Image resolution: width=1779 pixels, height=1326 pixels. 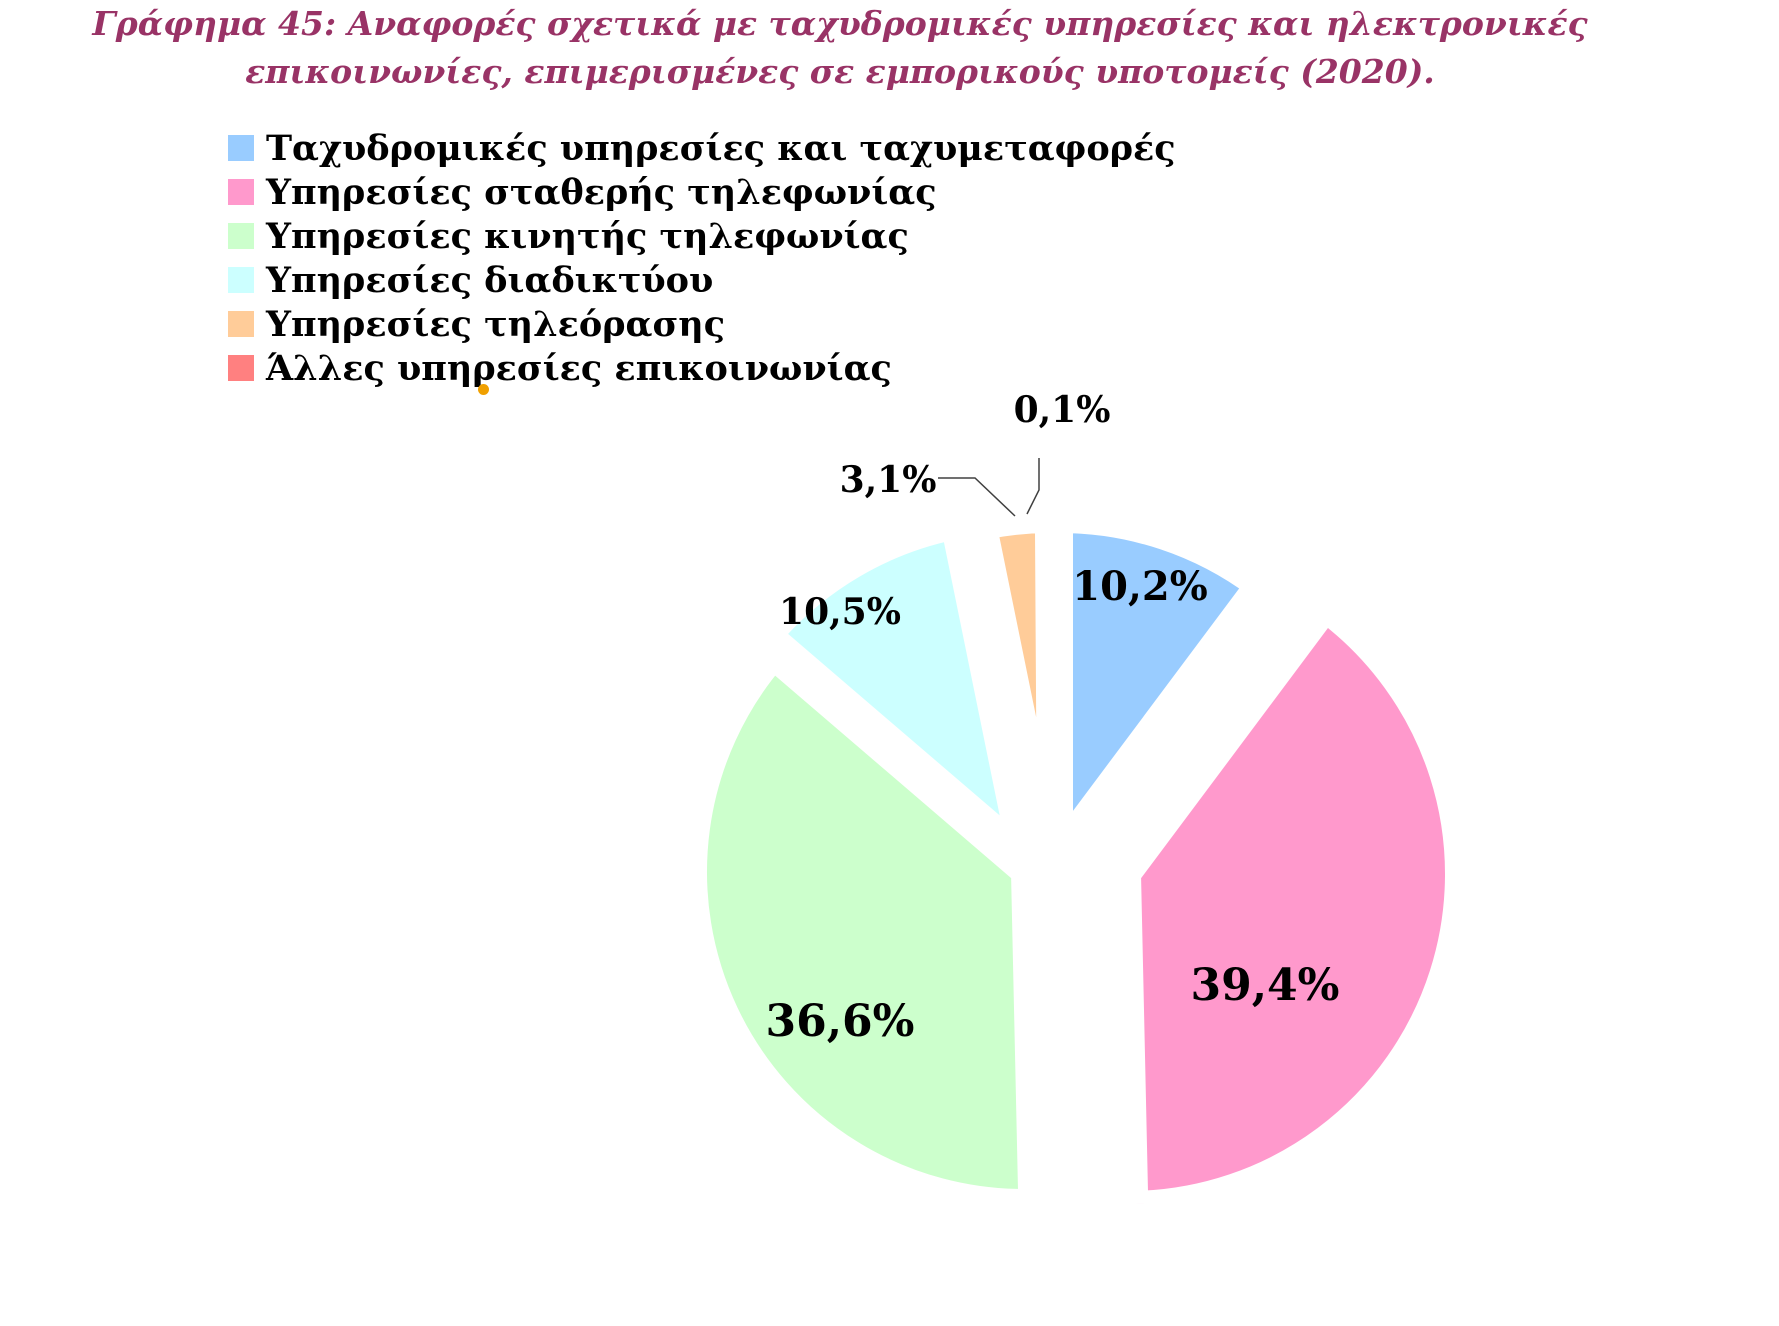 I want to click on legend-label: Υπηρεσίες κινητής τηλεφωνίας, so click(x=587, y=236).